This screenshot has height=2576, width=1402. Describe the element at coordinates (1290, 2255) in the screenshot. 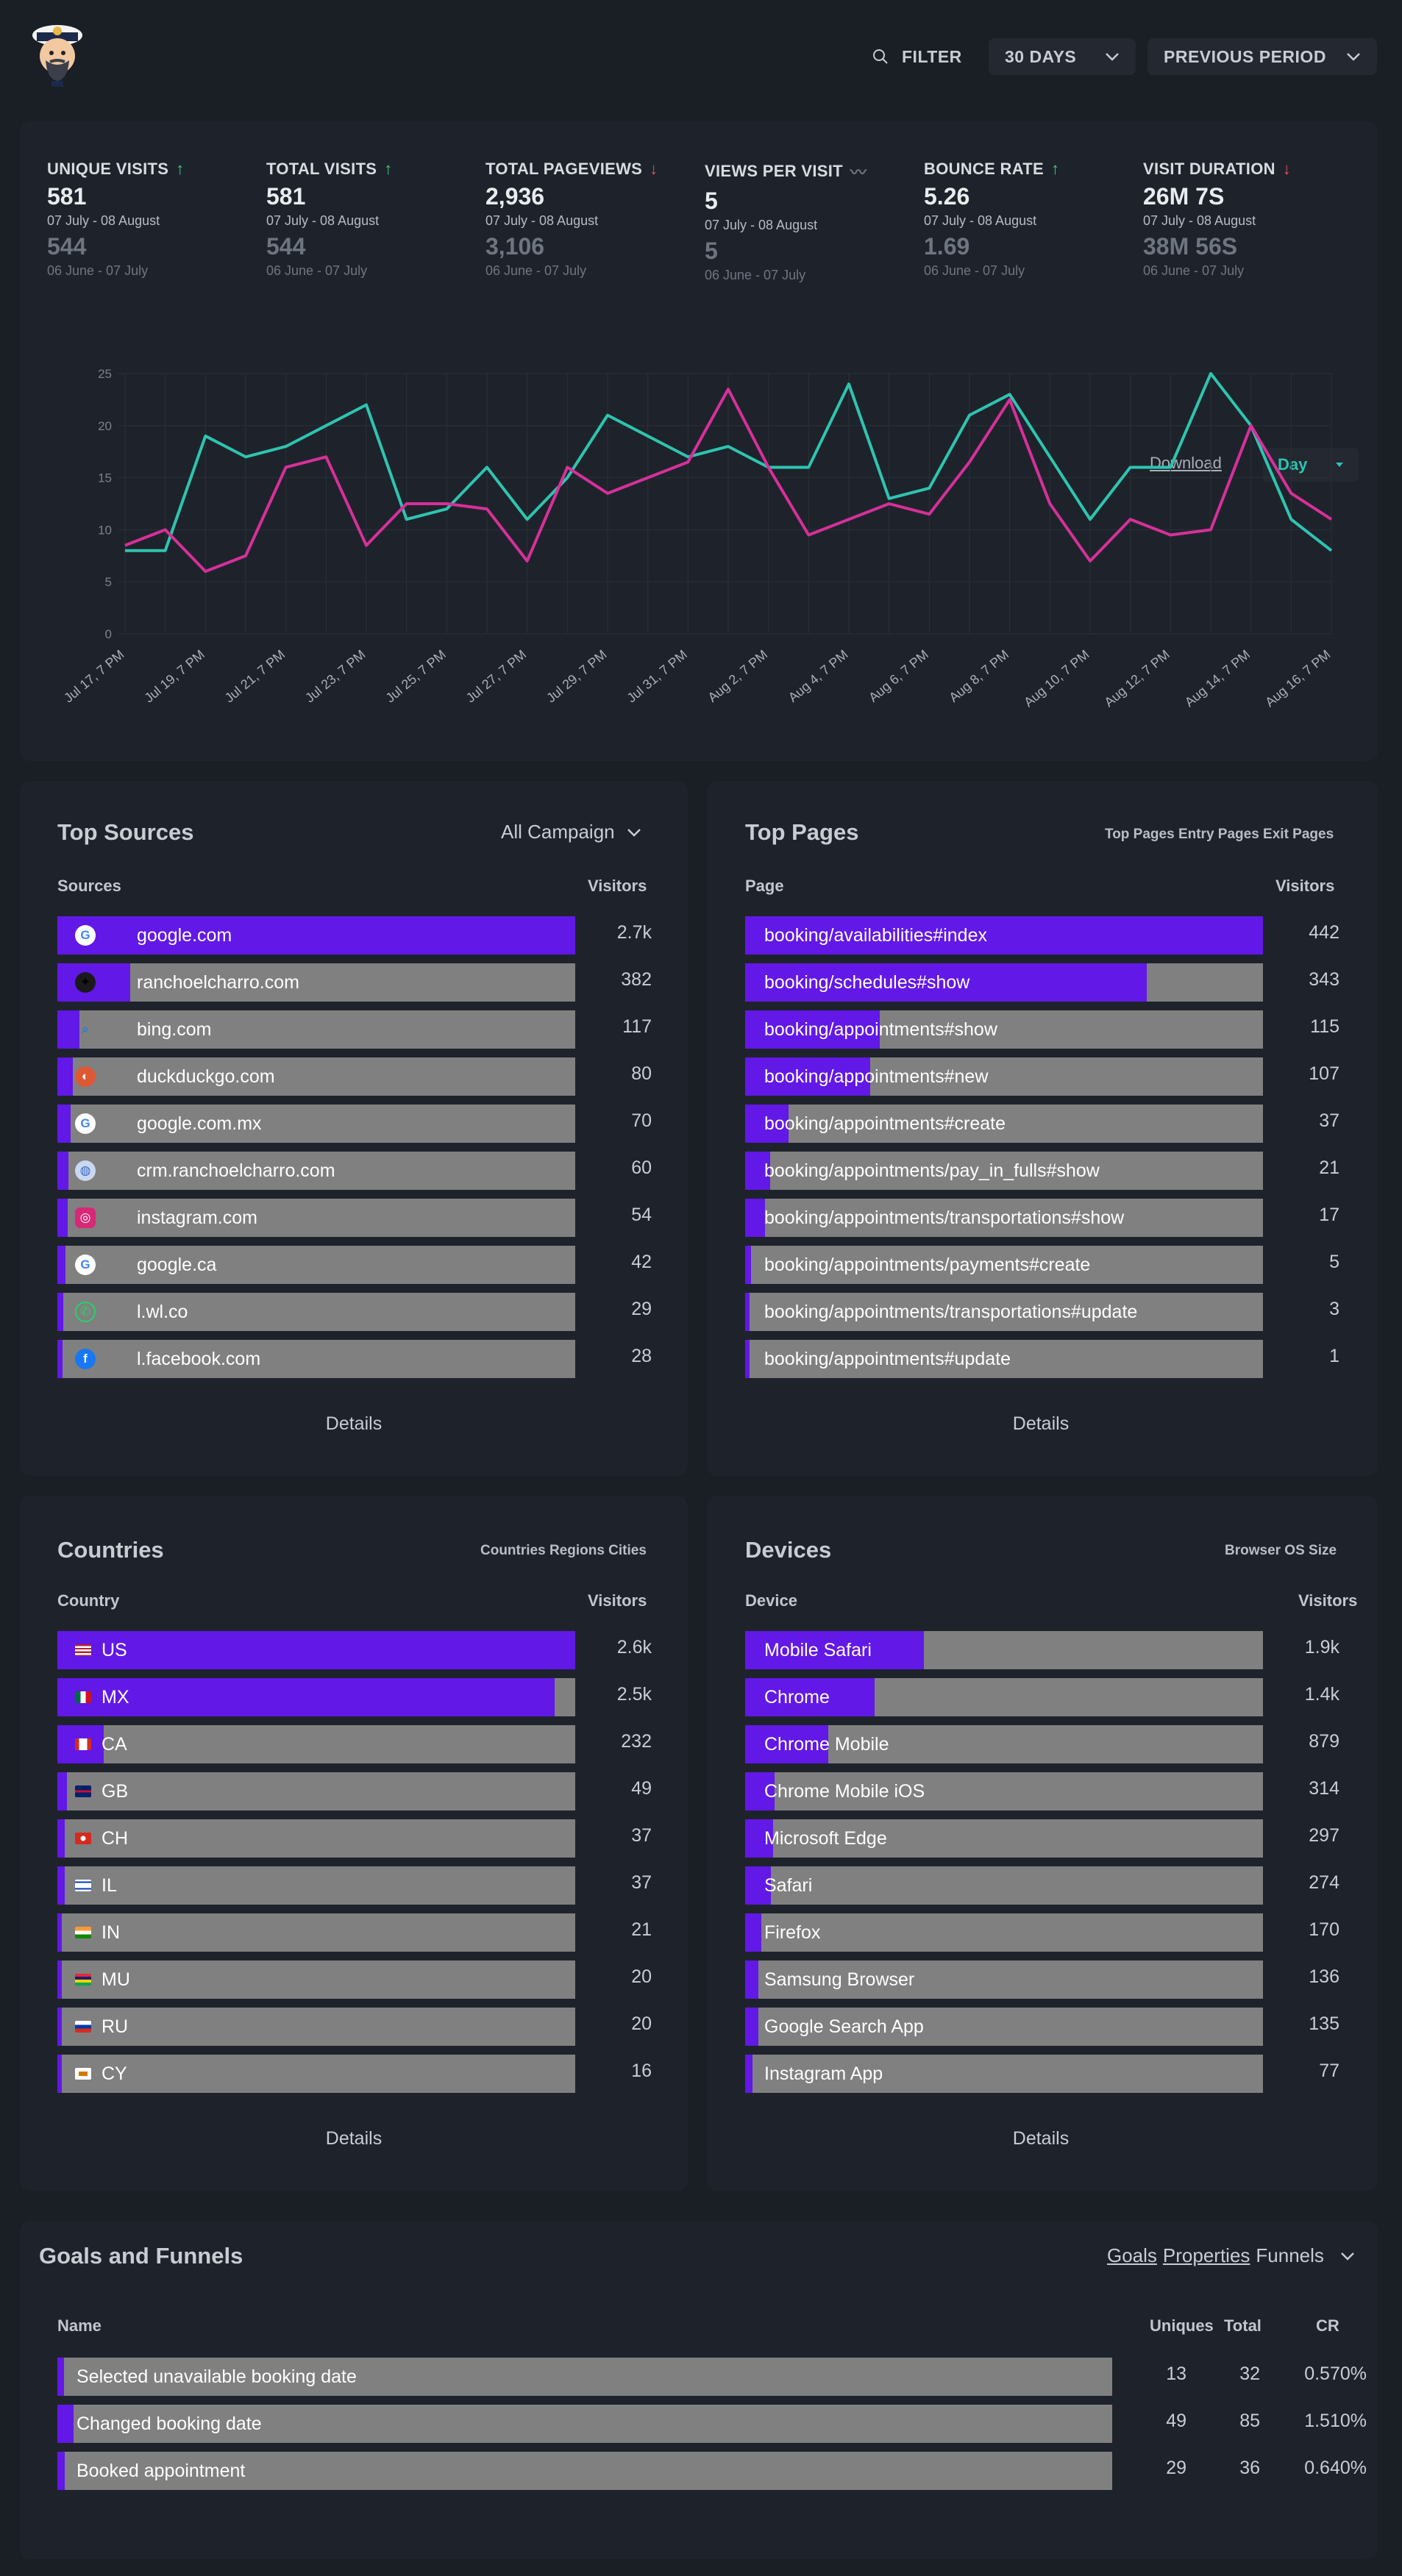

I see `funnels-tab: Funnels` at that location.